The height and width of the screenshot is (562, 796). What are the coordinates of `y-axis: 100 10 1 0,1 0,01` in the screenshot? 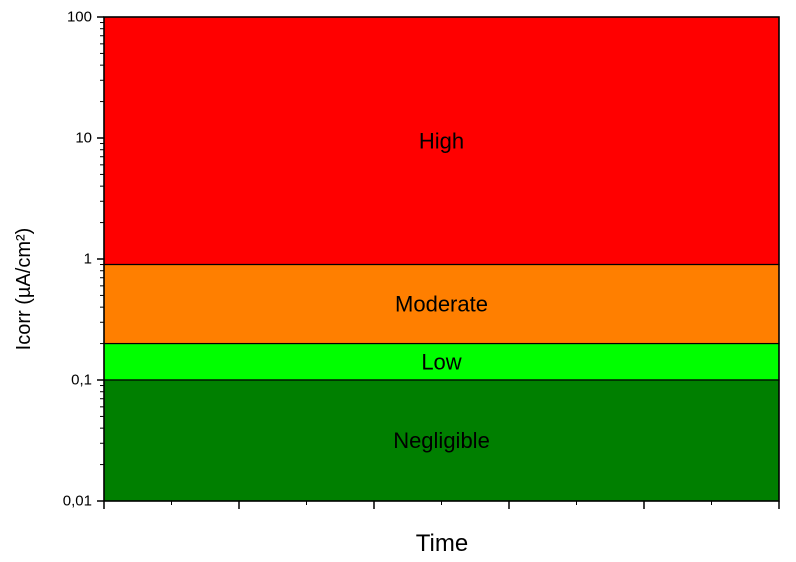 It's located at (83, 259).